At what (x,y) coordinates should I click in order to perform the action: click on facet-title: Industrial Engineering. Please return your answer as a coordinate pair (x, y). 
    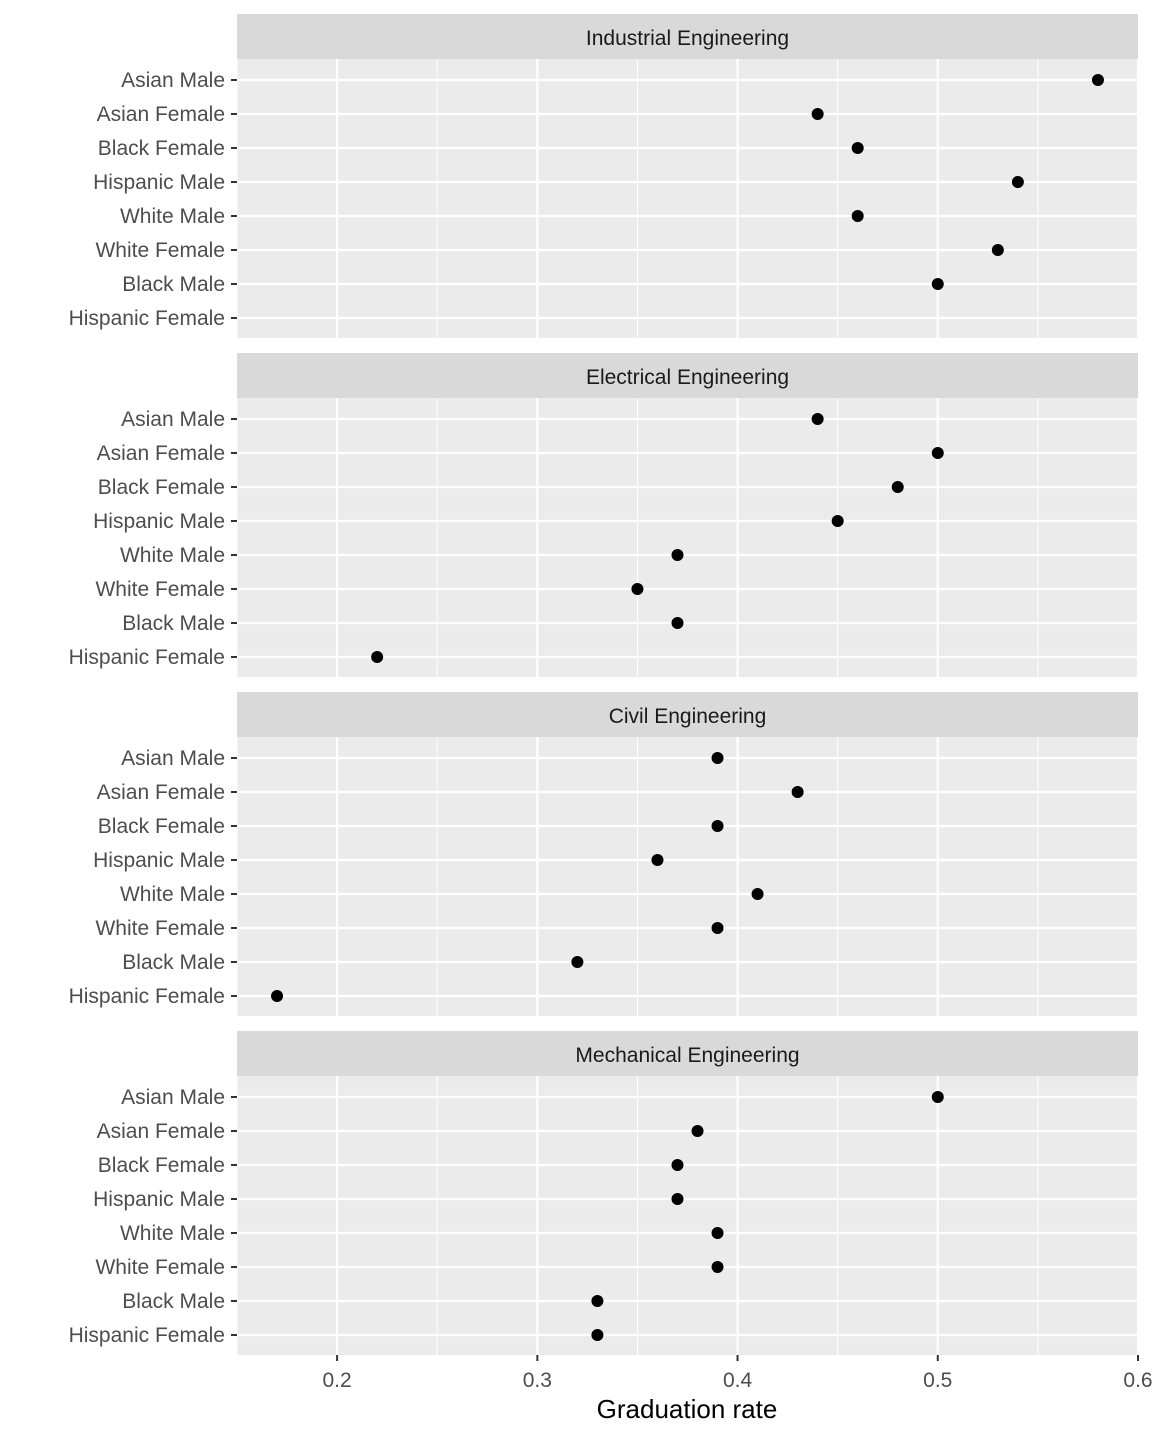
    Looking at the image, I should click on (687, 38).